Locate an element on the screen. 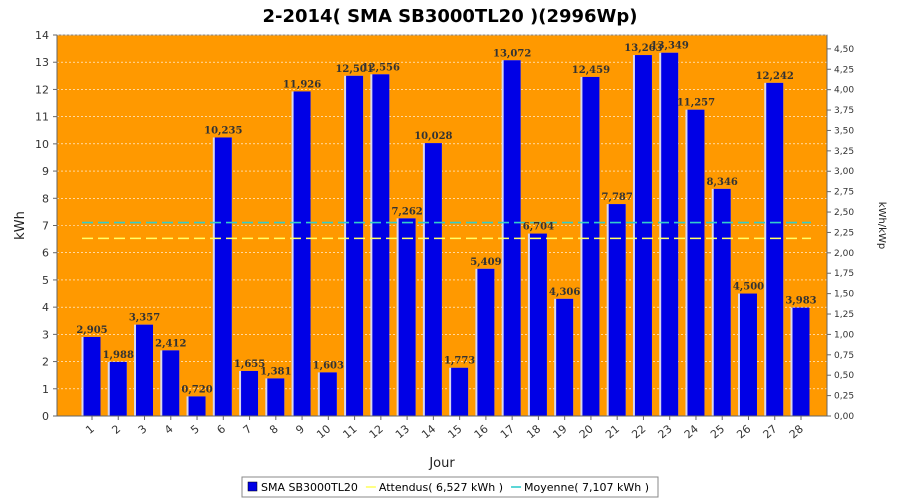  data-label: 3,357 is located at coordinates (144, 318).